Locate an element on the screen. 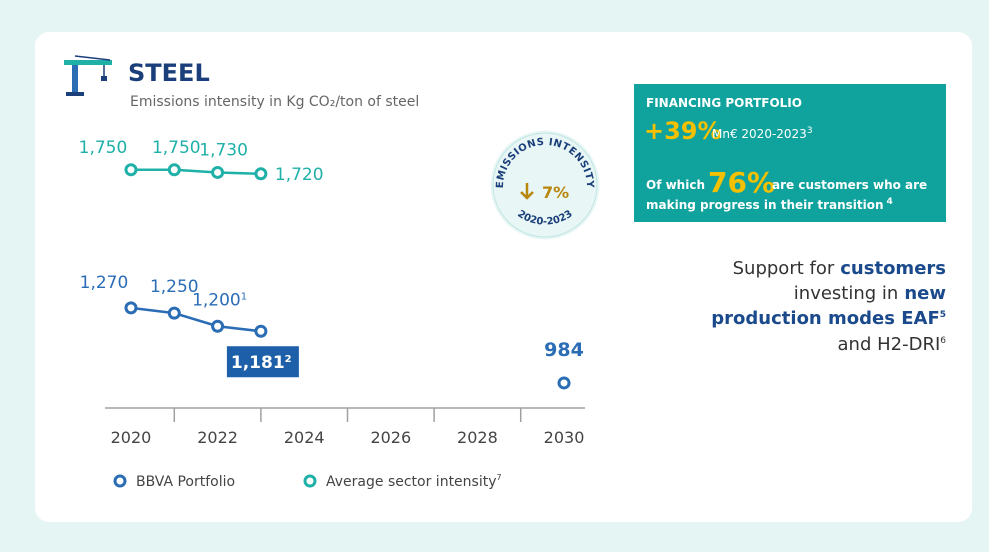  support-ref: 5 is located at coordinates (943, 315).